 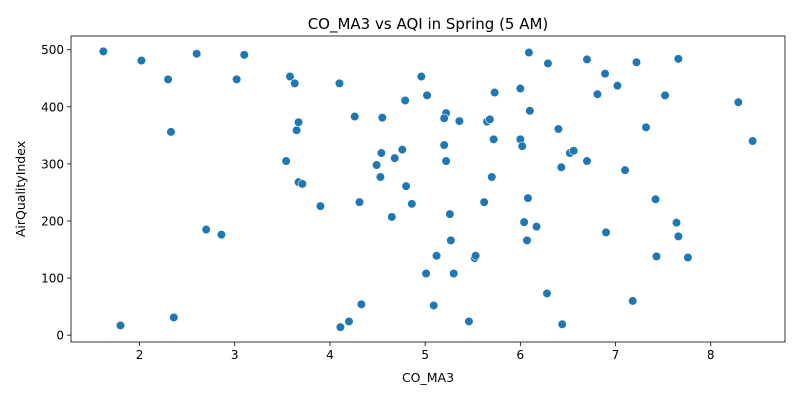 What do you see at coordinates (60, 336) in the screenshot?
I see `y-tick-label: 0` at bounding box center [60, 336].